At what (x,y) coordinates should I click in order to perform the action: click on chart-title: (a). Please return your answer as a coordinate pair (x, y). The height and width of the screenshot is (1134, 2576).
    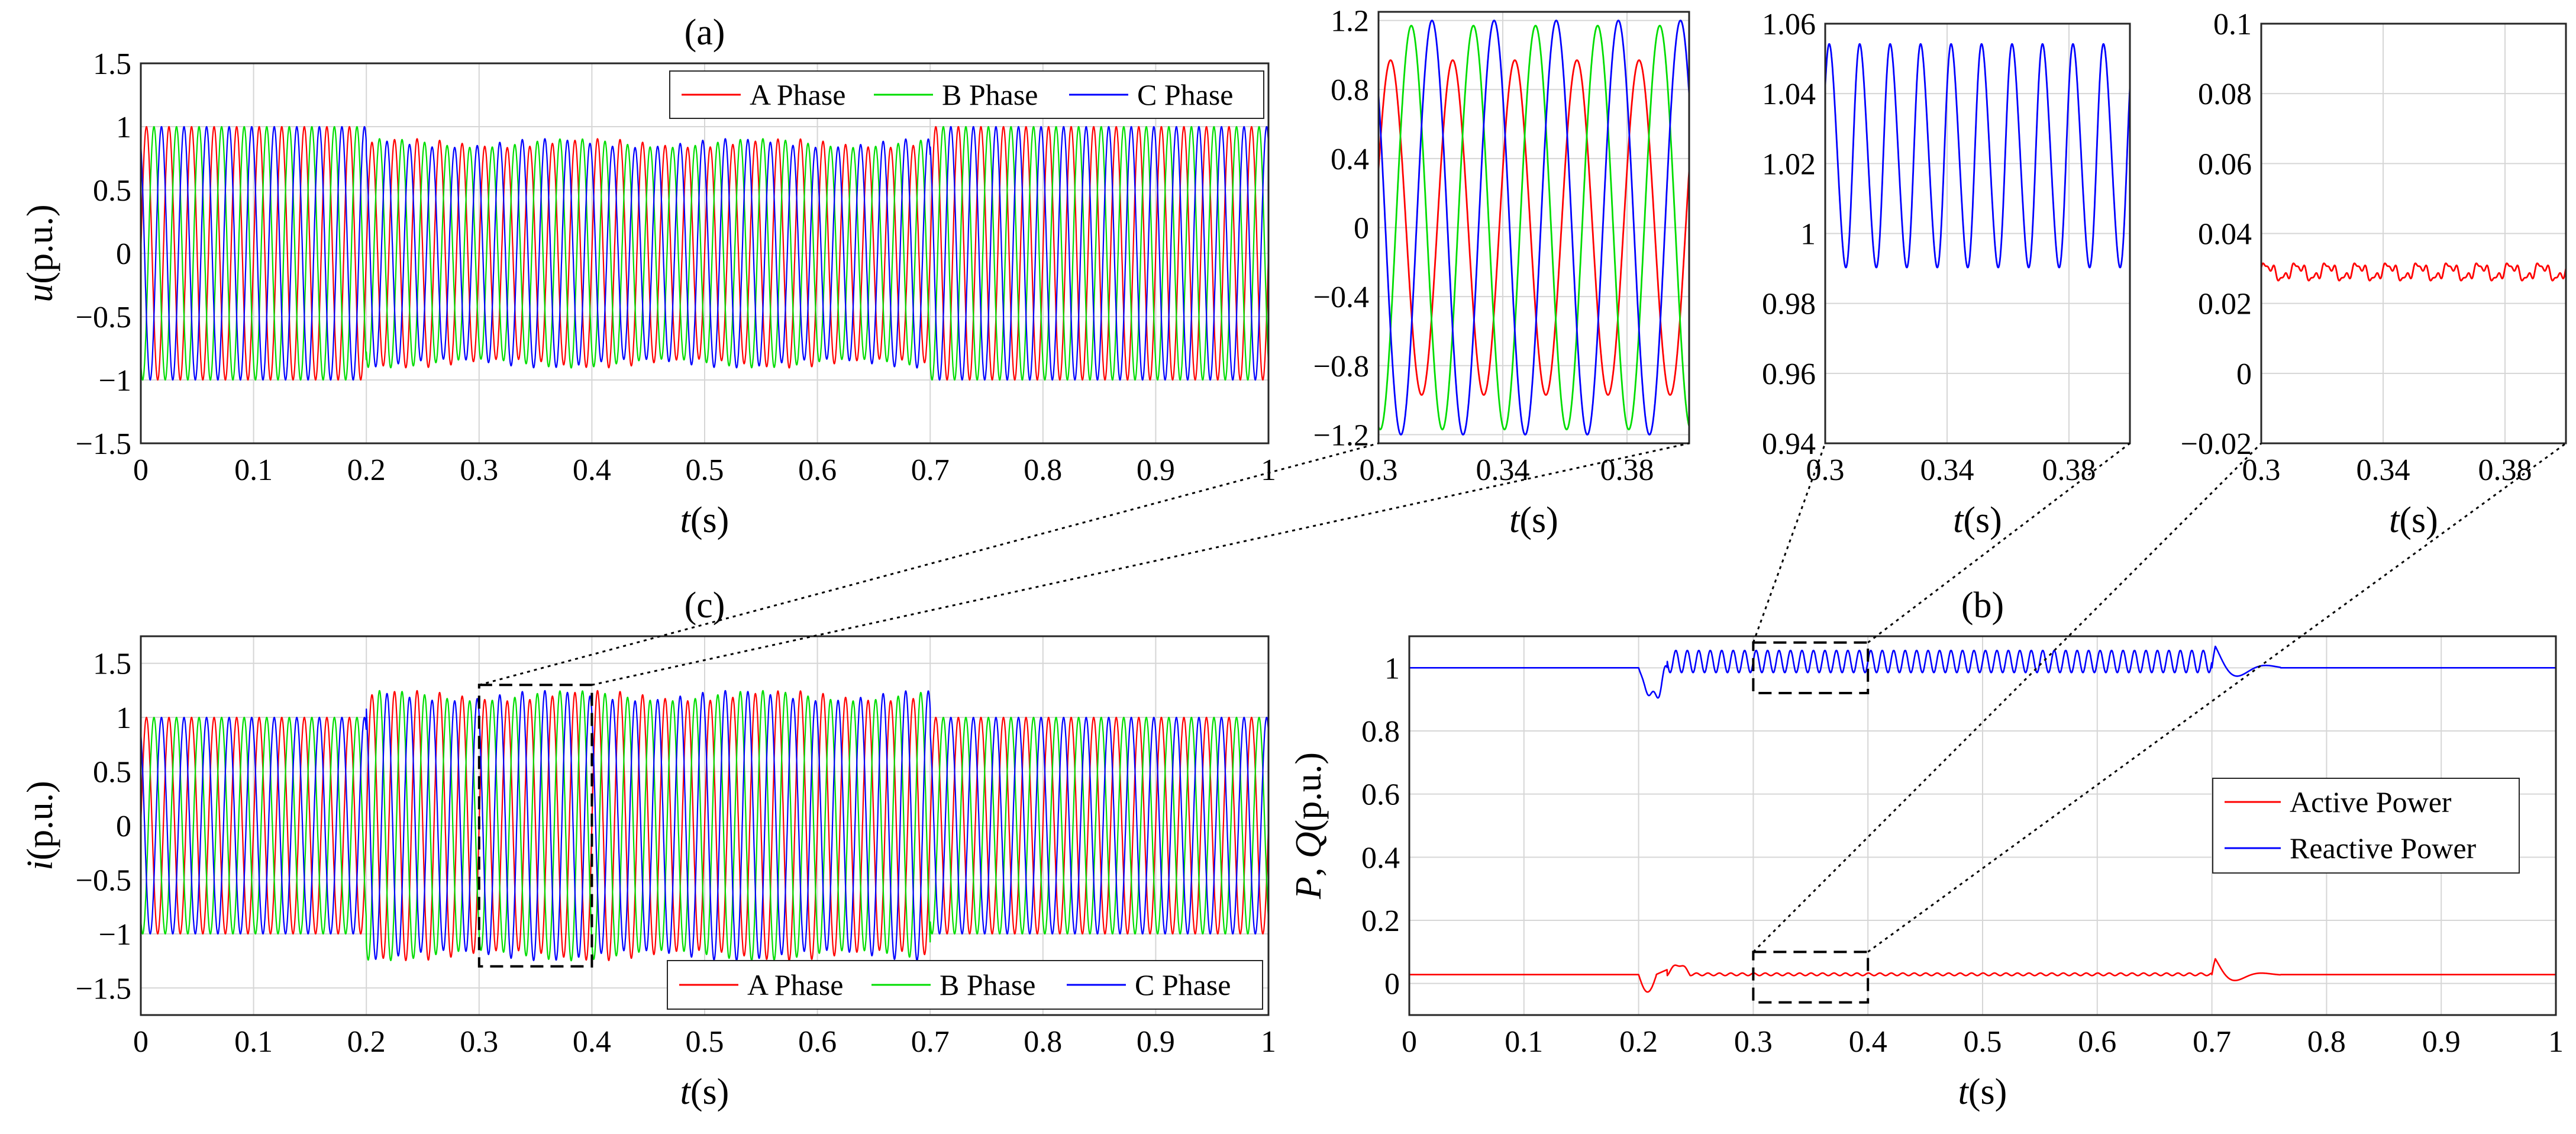
    Looking at the image, I should click on (705, 32).